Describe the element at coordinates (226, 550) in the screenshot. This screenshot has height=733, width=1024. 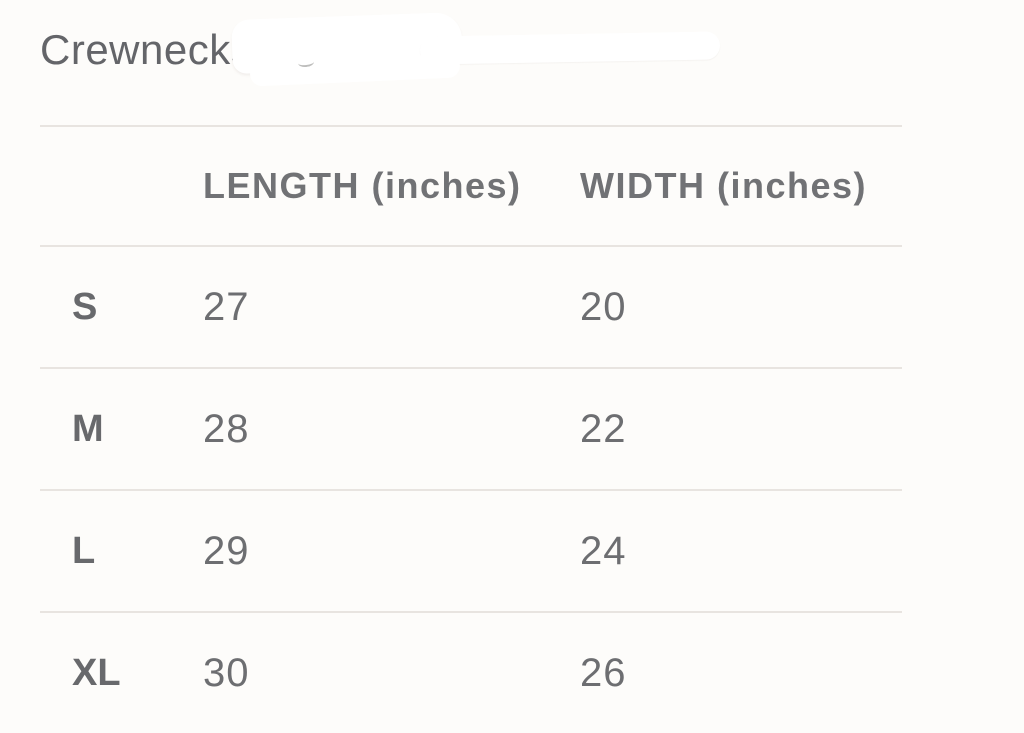
I see `length-value: 29` at that location.